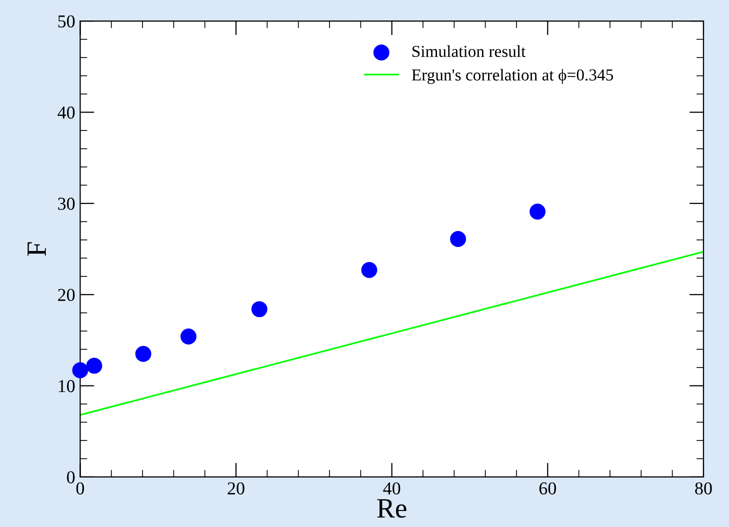 The height and width of the screenshot is (527, 729). I want to click on y-tick-label: 40, so click(66, 112).